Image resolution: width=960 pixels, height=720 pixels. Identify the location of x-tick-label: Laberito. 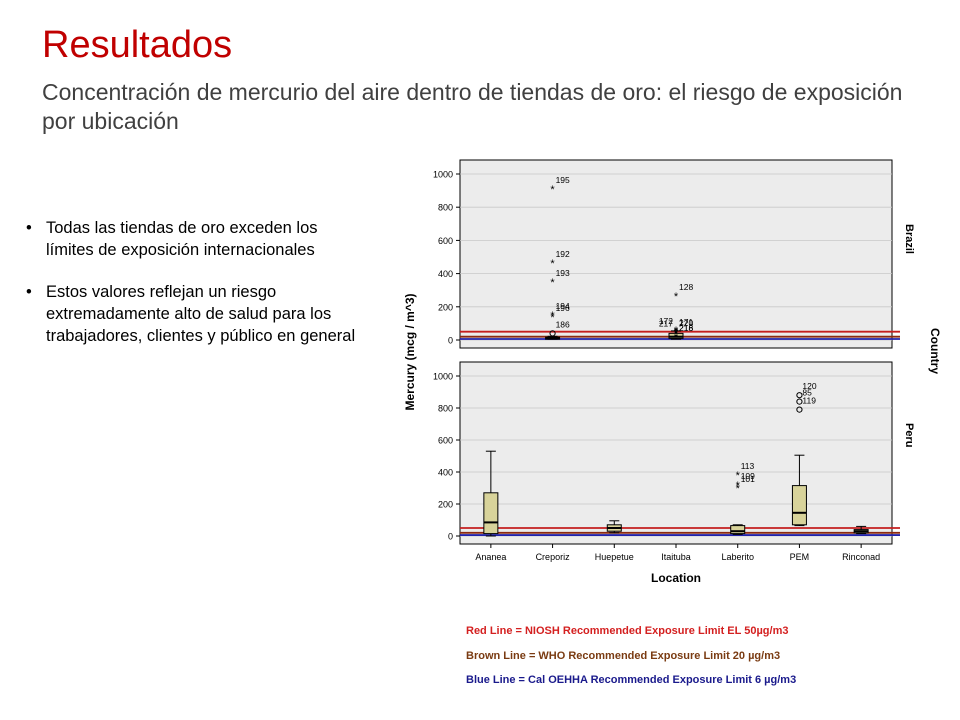
(737, 557).